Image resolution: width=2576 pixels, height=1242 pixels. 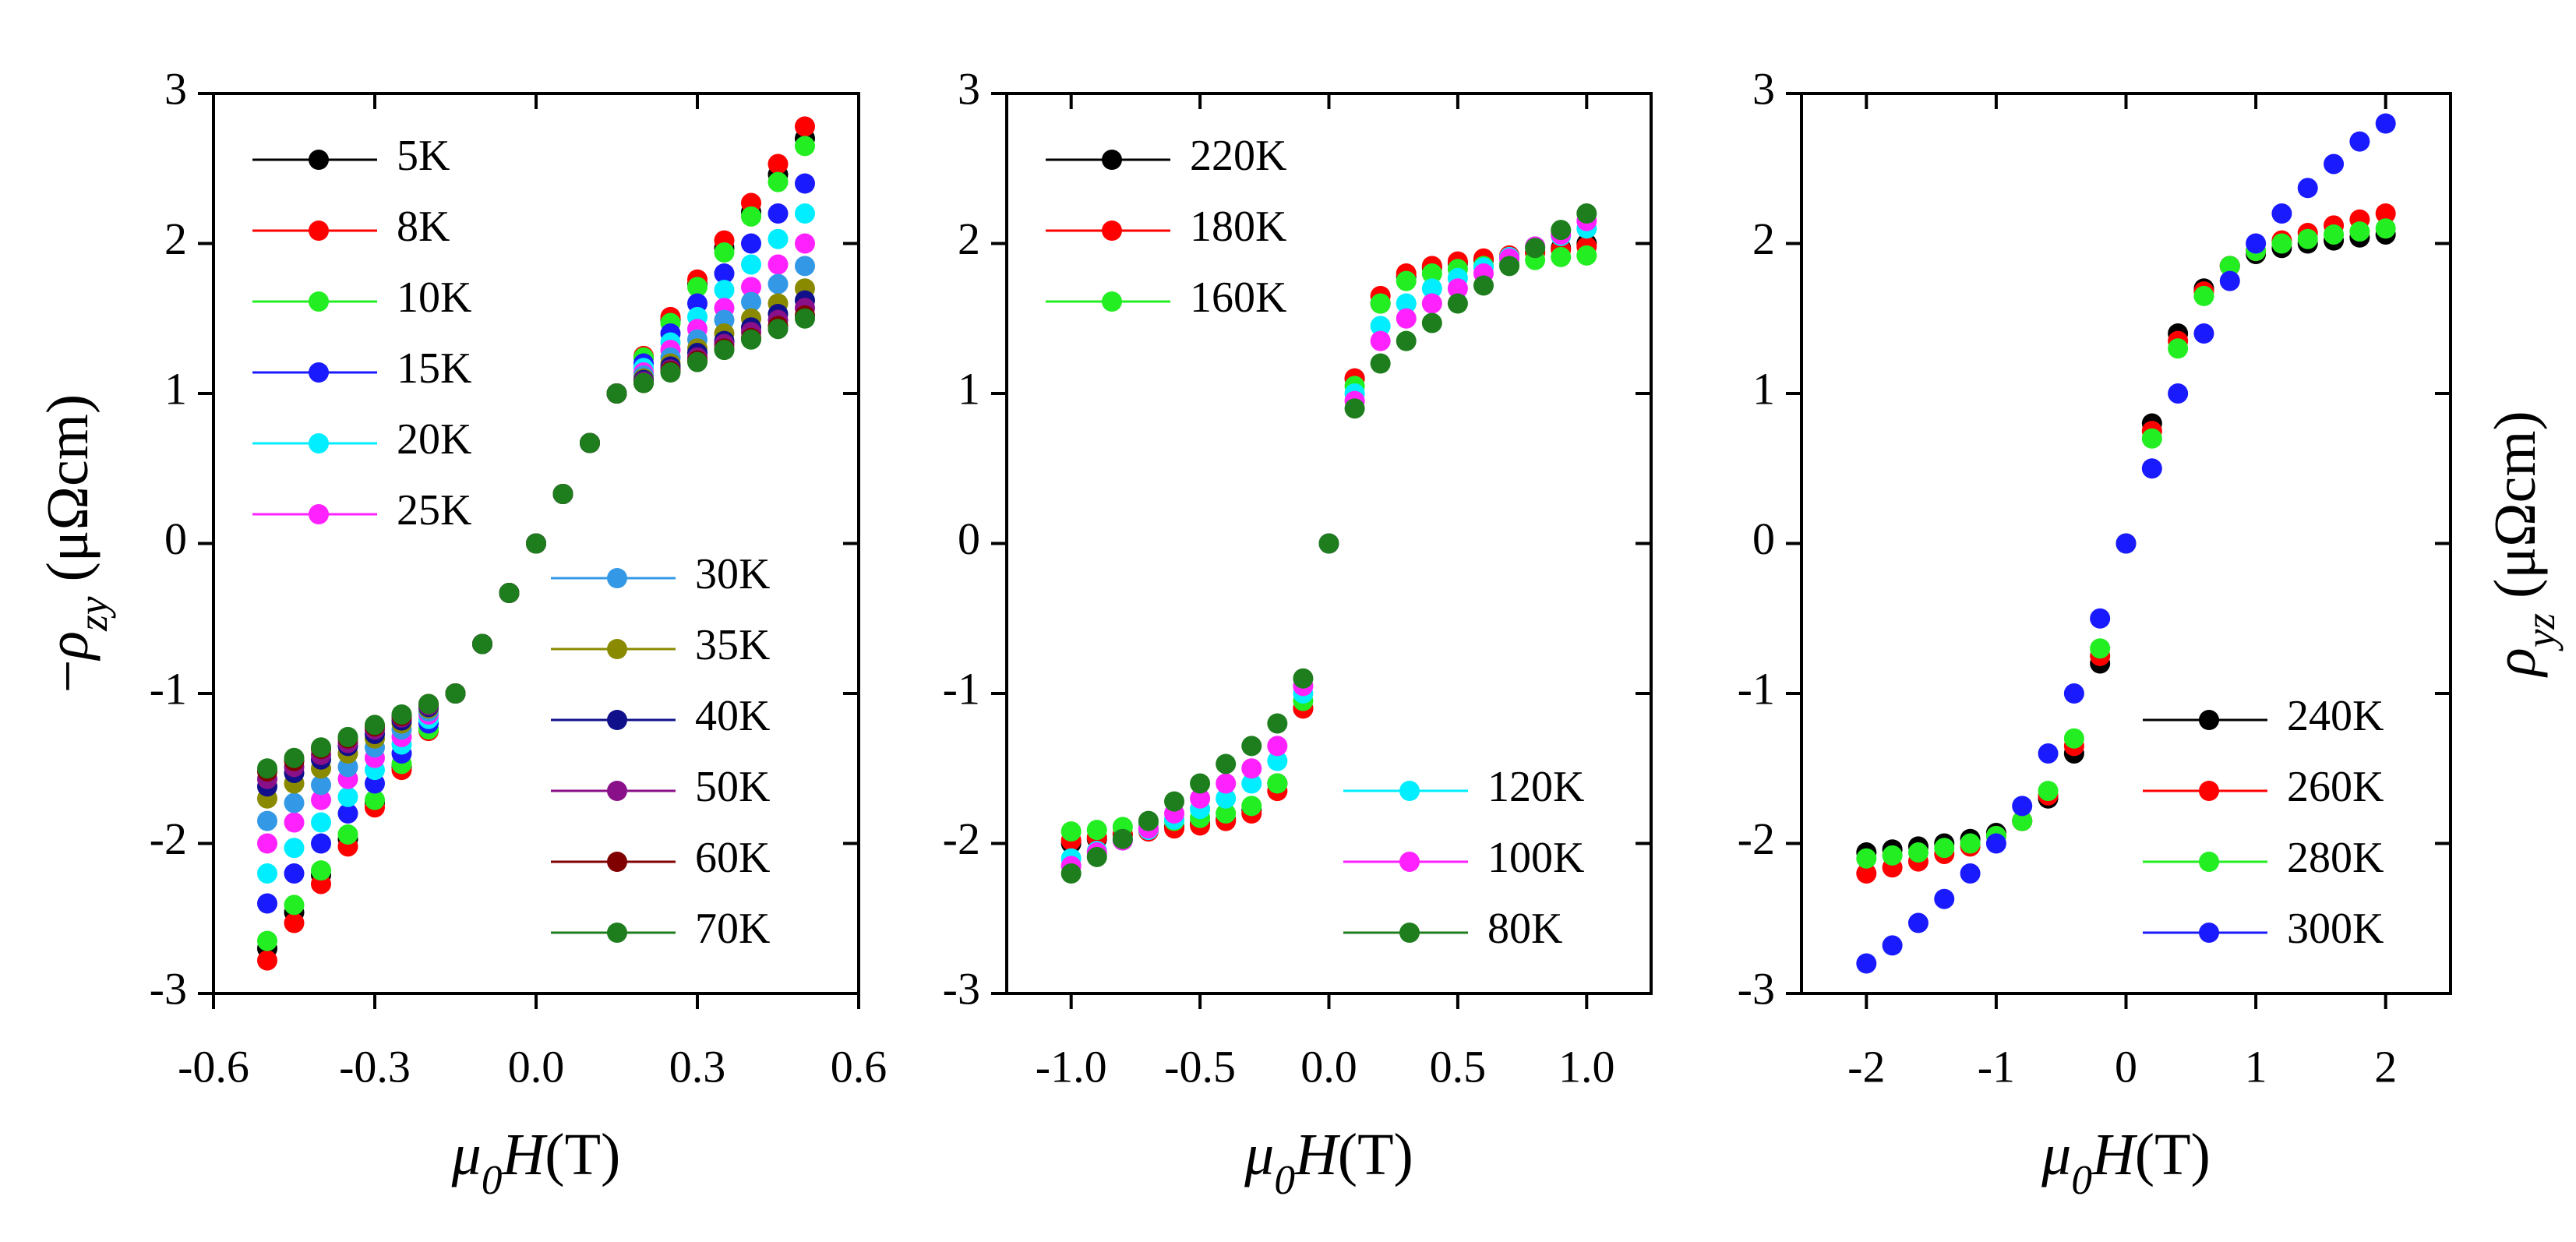 I want to click on axis-label-part: H, so click(x=524, y=1154).